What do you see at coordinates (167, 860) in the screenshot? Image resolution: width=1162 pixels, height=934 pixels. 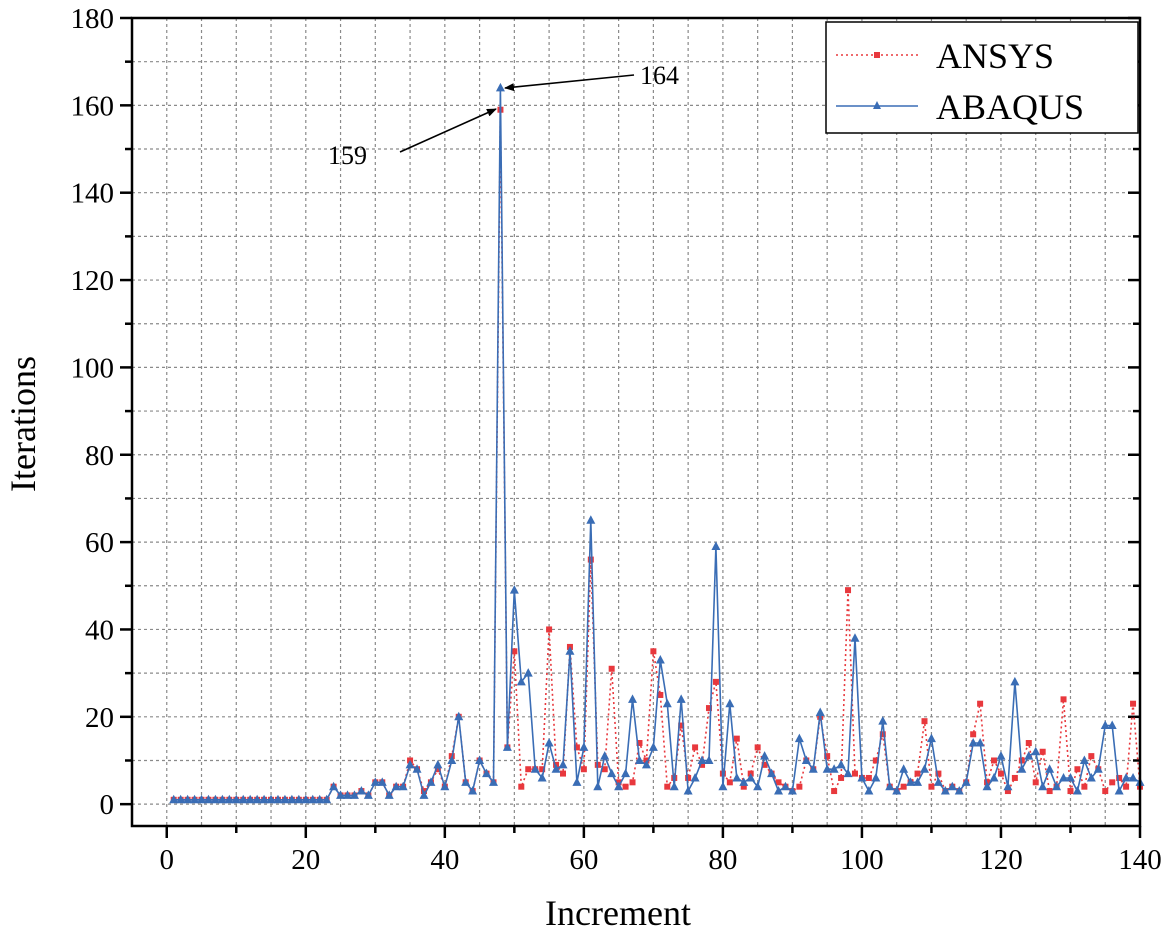 I see `x-tick-label: 0` at bounding box center [167, 860].